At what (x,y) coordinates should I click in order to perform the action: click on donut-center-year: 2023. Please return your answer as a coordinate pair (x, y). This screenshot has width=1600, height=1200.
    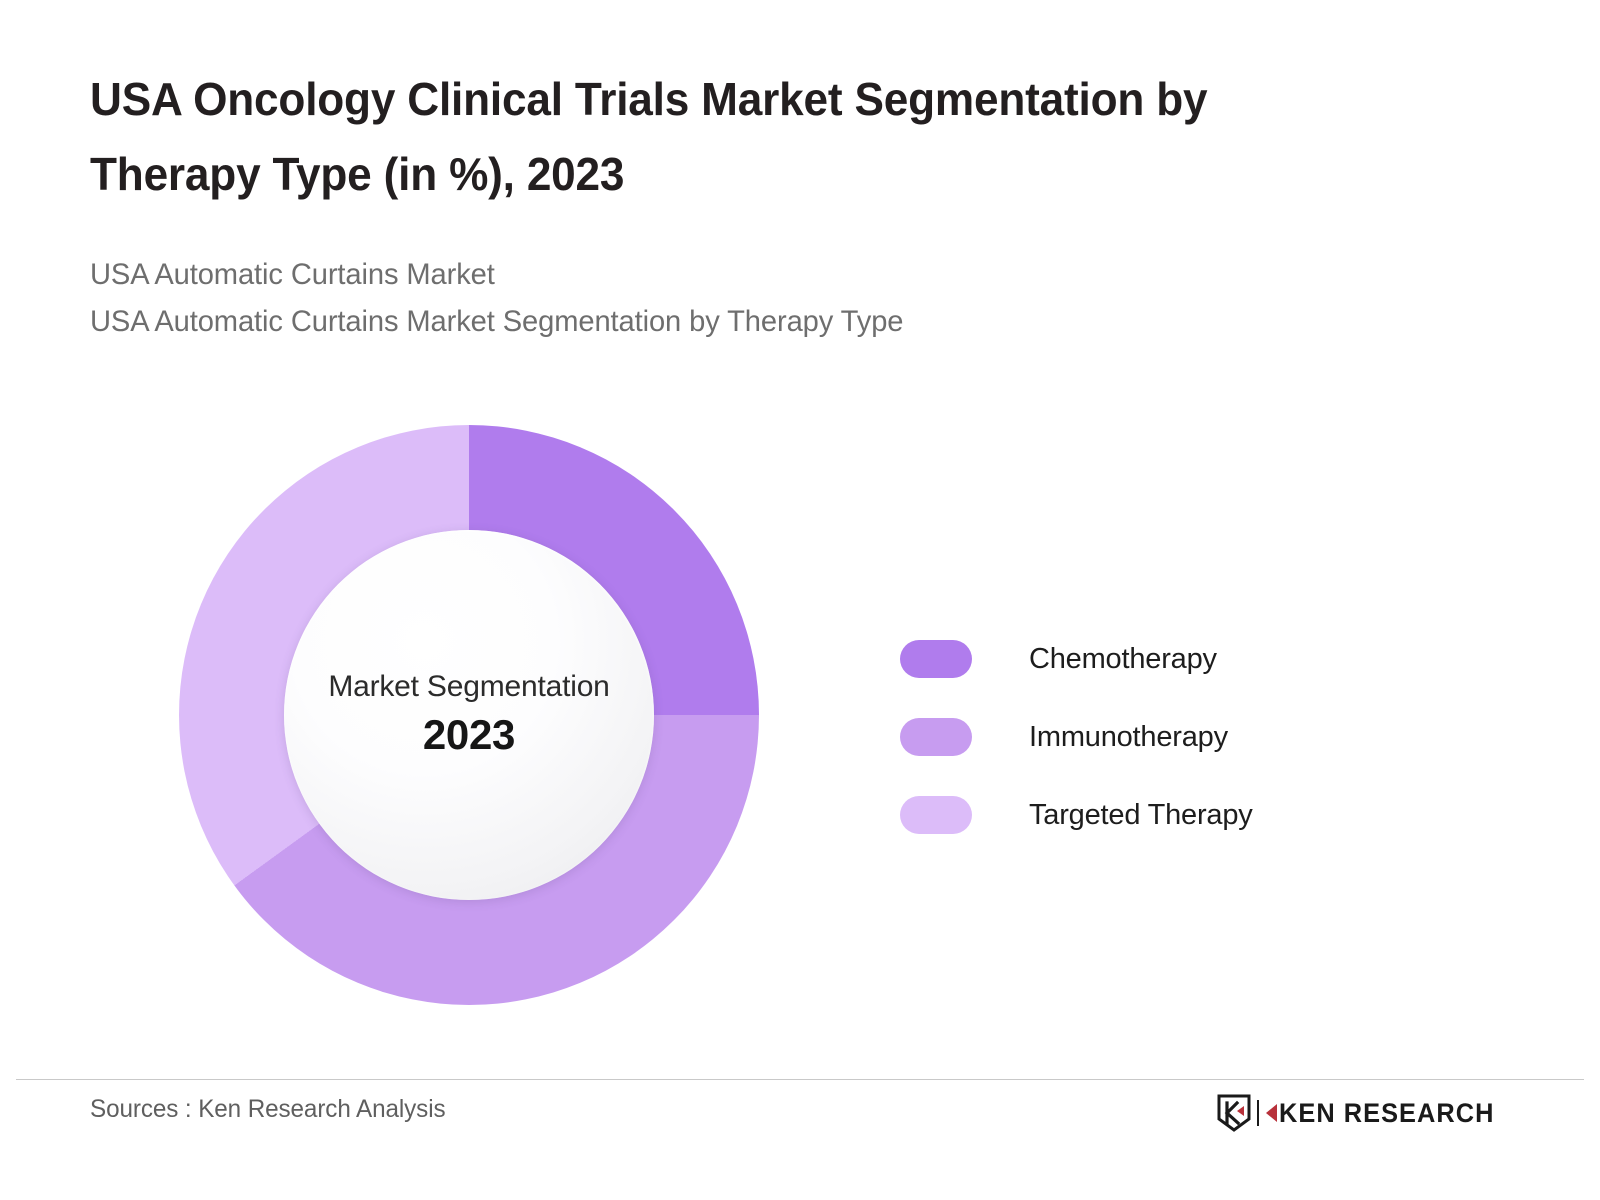
    Looking at the image, I should click on (469, 734).